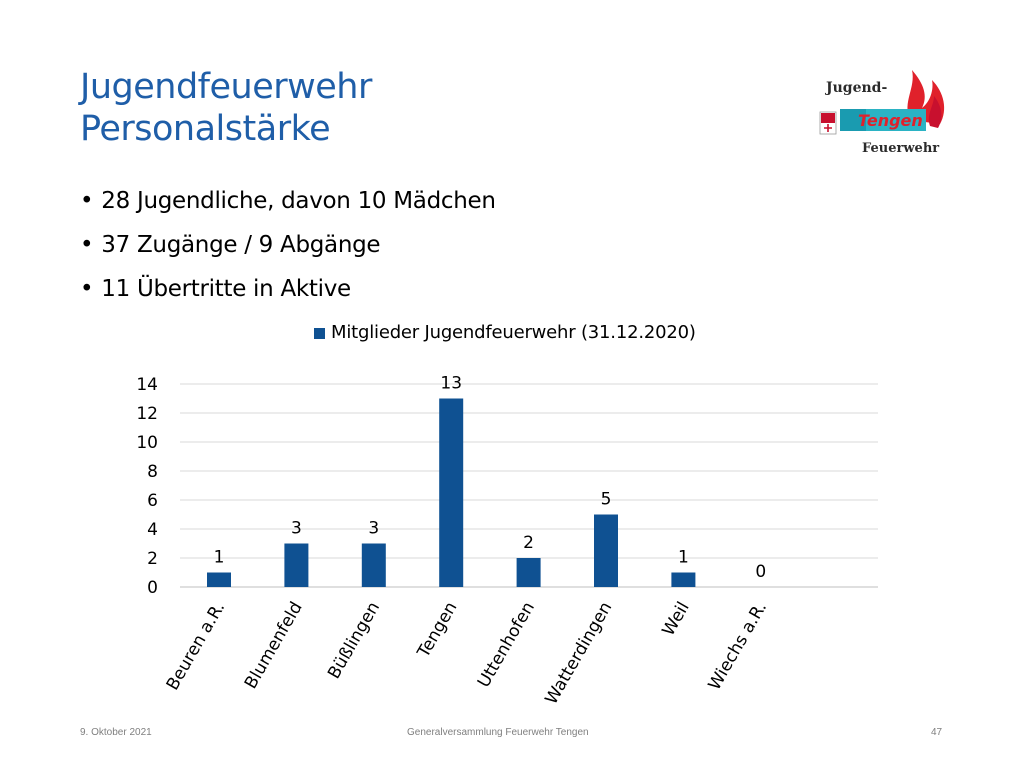 The image size is (1024, 768). Describe the element at coordinates (274, 646) in the screenshot. I see `x-tick-label: Blumenfeld` at that location.